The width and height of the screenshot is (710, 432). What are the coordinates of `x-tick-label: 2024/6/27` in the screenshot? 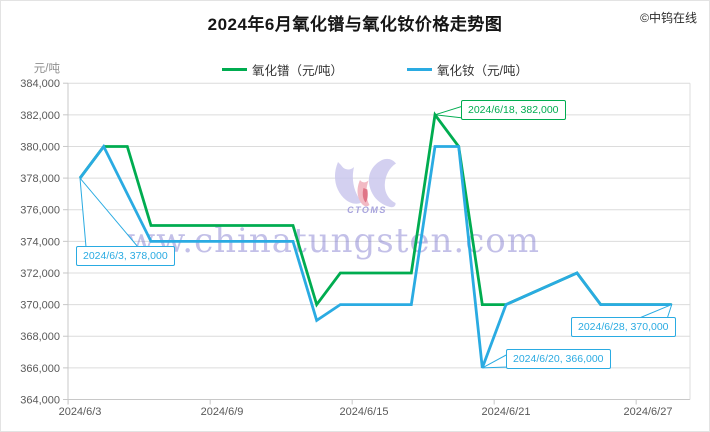 It's located at (648, 412).